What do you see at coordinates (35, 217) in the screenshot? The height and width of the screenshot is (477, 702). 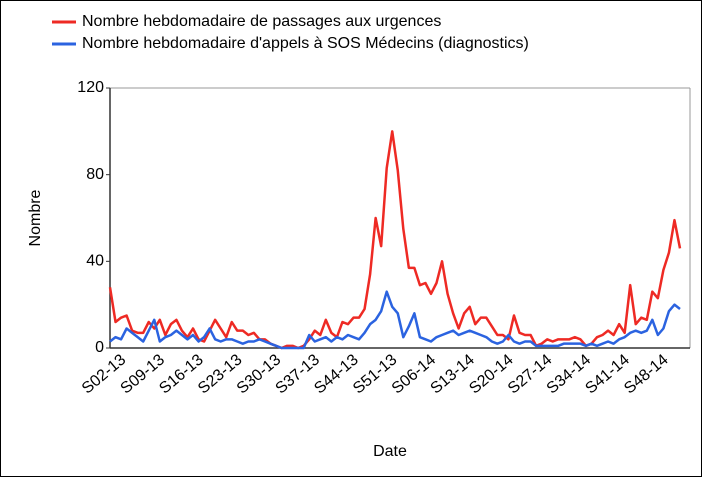 I see `y-axis-title: Nombre` at bounding box center [35, 217].